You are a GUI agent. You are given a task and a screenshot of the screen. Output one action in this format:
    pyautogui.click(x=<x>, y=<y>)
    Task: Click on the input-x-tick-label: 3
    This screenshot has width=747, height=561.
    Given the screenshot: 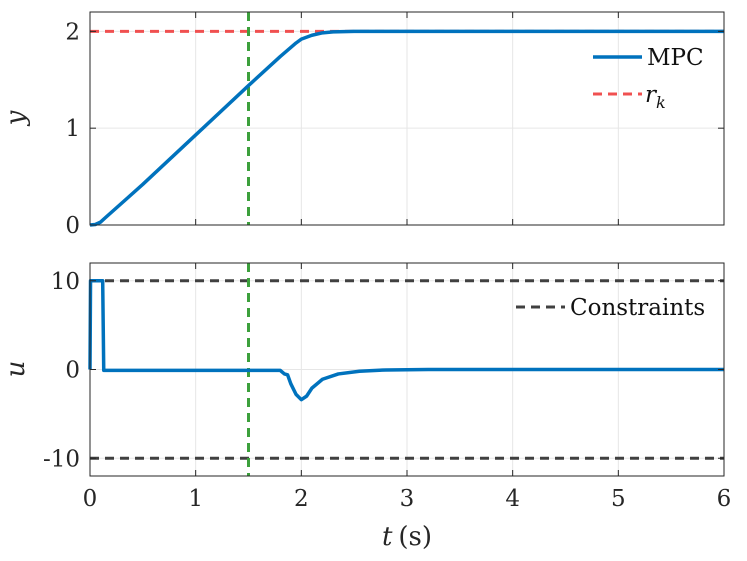 What is the action you would take?
    pyautogui.click(x=407, y=499)
    